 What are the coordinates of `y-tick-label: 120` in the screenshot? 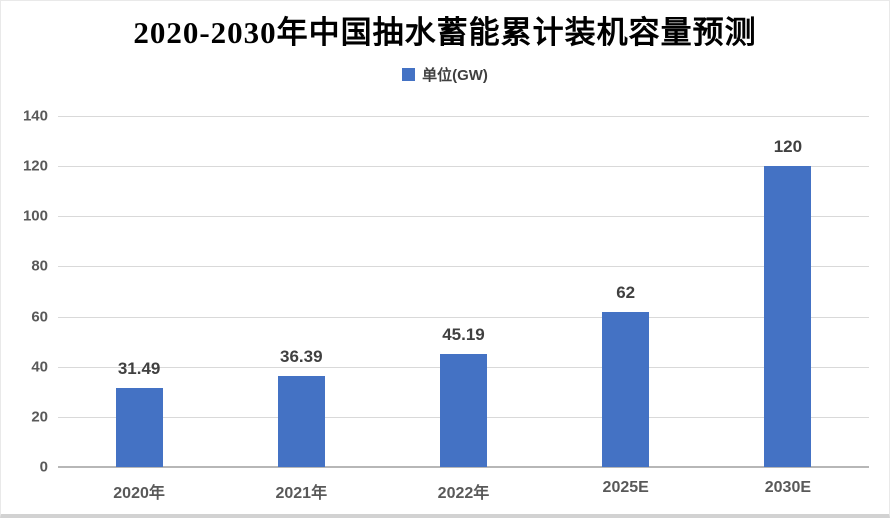 It's located at (35, 166).